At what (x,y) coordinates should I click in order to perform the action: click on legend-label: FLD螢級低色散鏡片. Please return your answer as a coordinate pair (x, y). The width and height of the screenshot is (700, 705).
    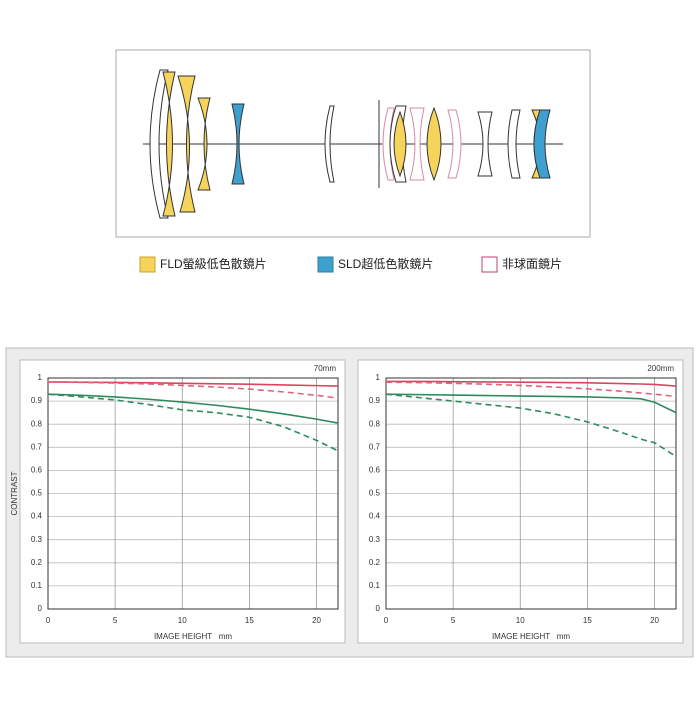
    Looking at the image, I should click on (213, 263).